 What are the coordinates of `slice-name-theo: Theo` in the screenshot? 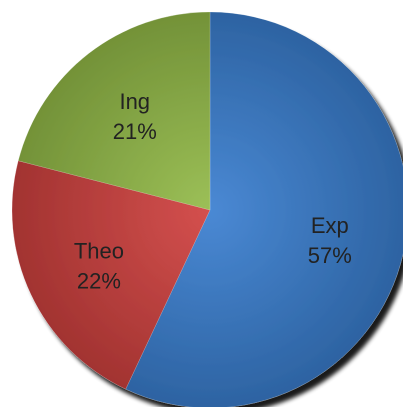 It's located at (99, 250).